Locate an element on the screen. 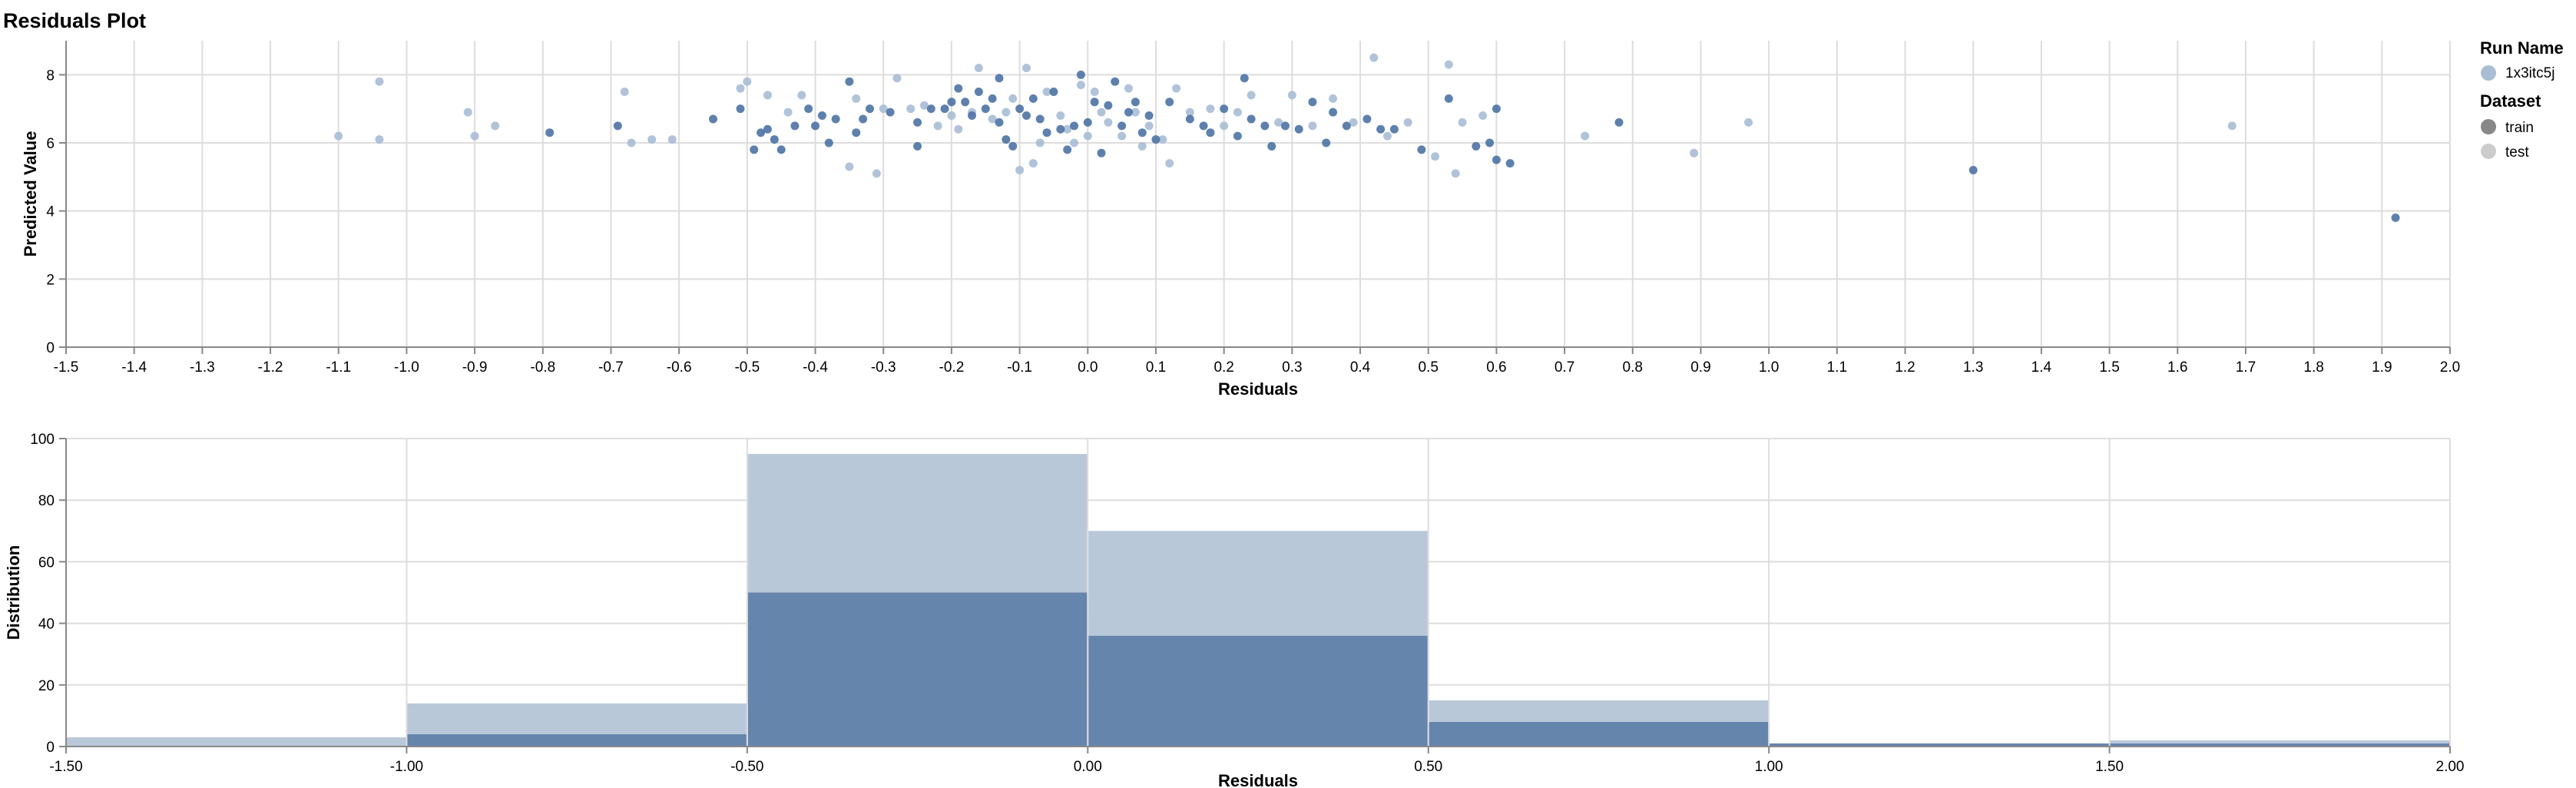  legend-test-label: test is located at coordinates (2517, 152).